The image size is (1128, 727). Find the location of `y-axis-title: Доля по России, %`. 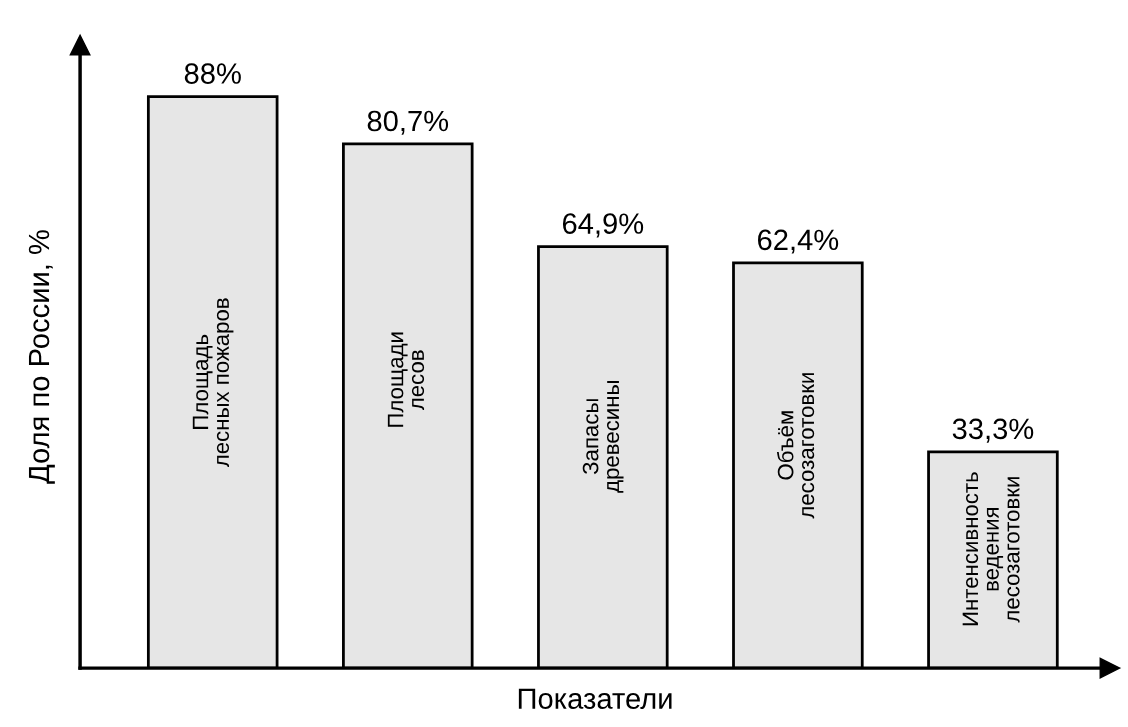

y-axis-title: Доля по России, % is located at coordinates (41, 357).